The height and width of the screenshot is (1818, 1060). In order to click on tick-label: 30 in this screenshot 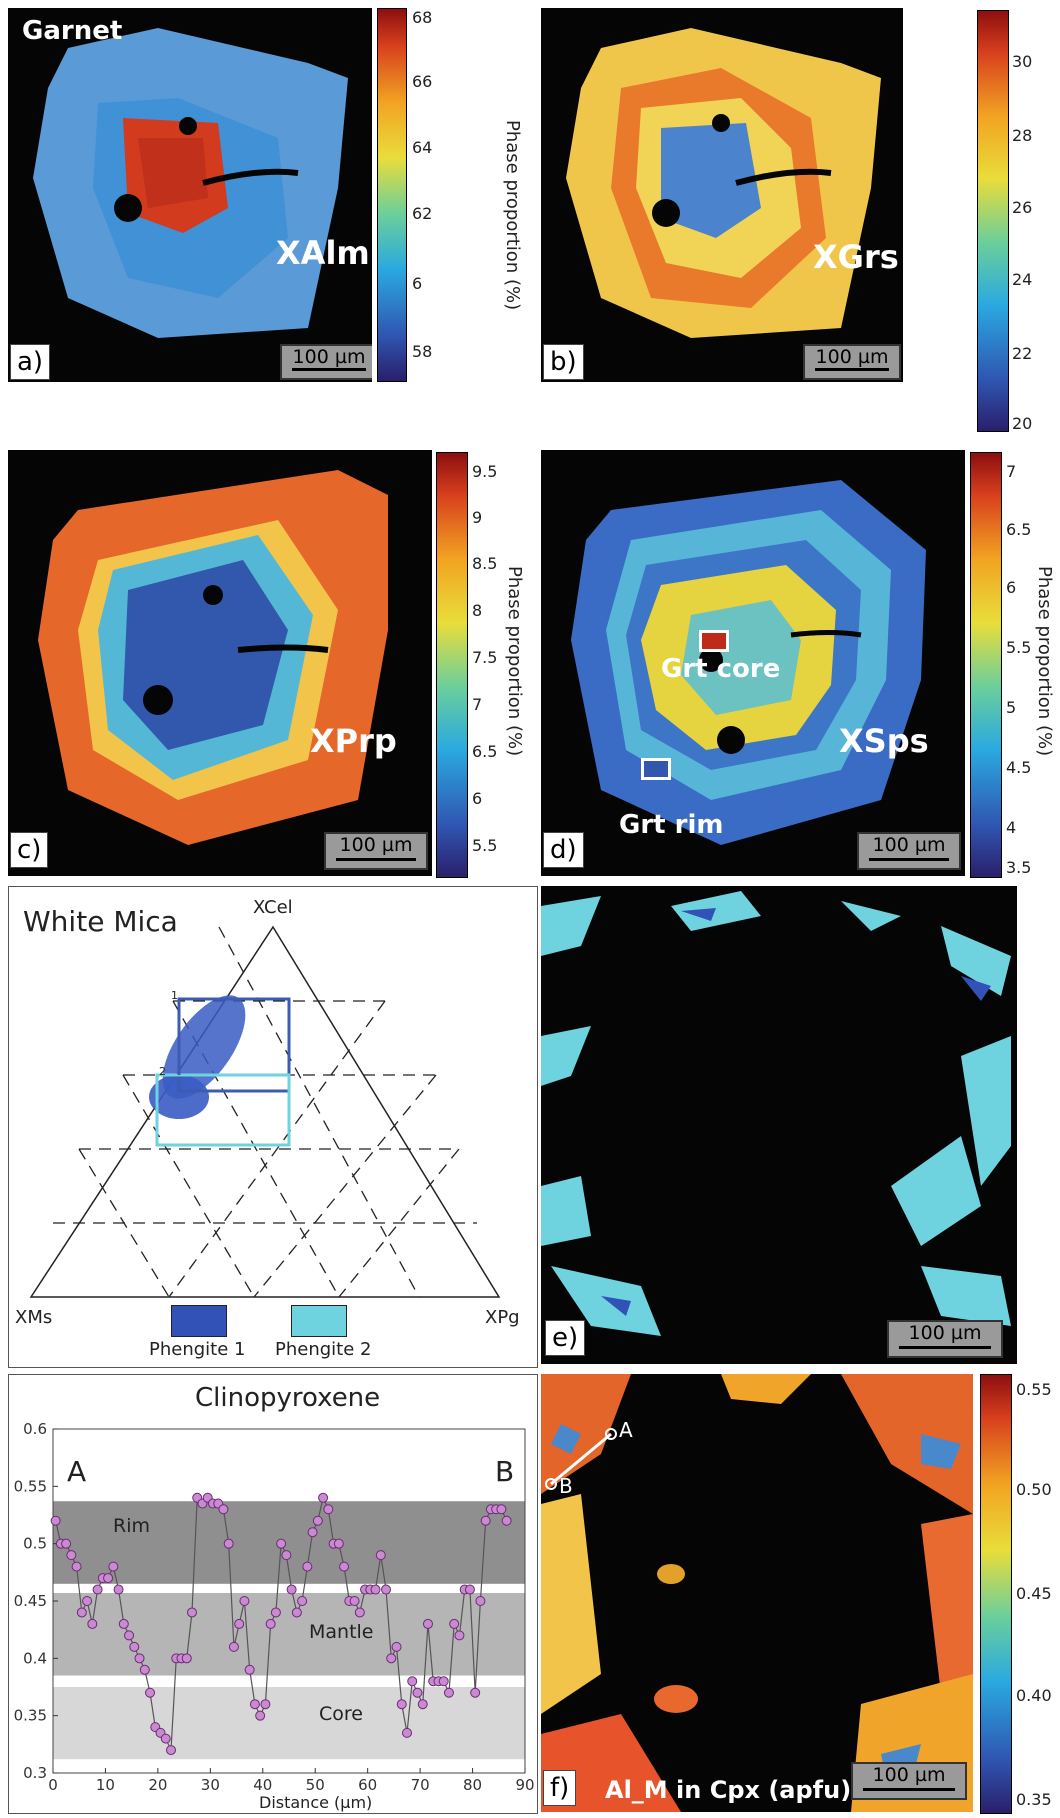, I will do `click(1022, 61)`.